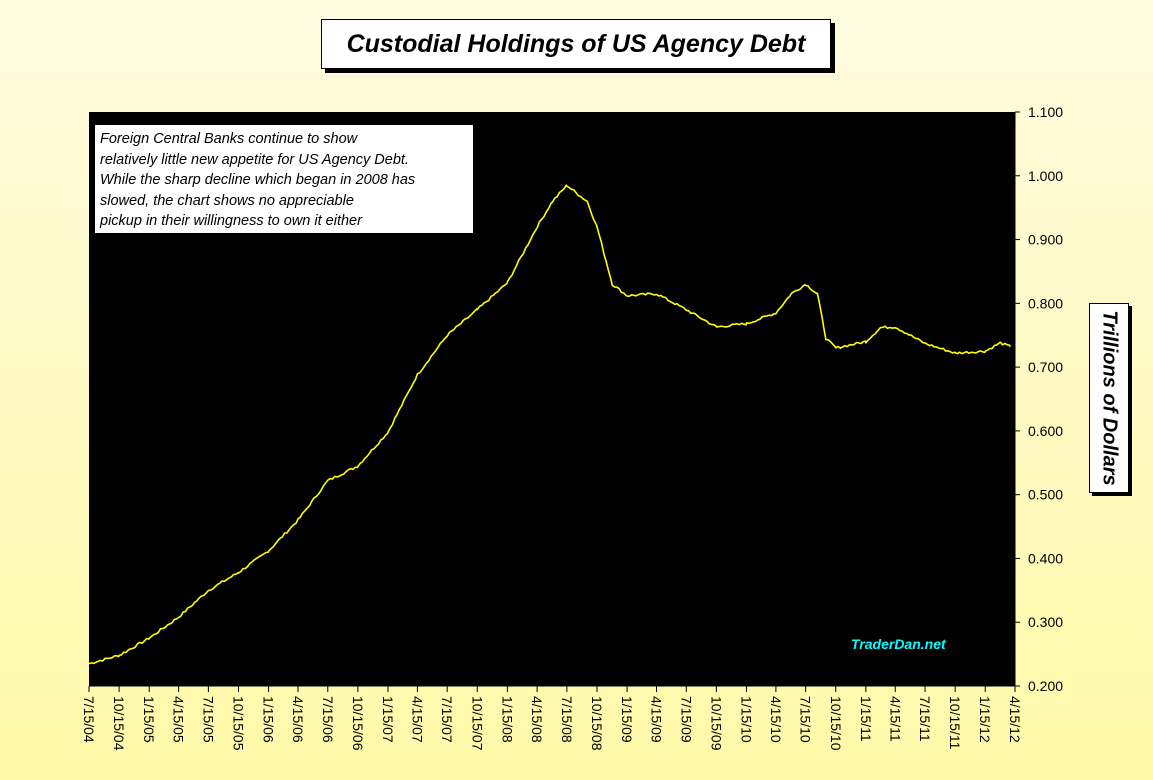 This screenshot has height=780, width=1153. What do you see at coordinates (1045, 176) in the screenshot?
I see `y-tick-label: 1.000` at bounding box center [1045, 176].